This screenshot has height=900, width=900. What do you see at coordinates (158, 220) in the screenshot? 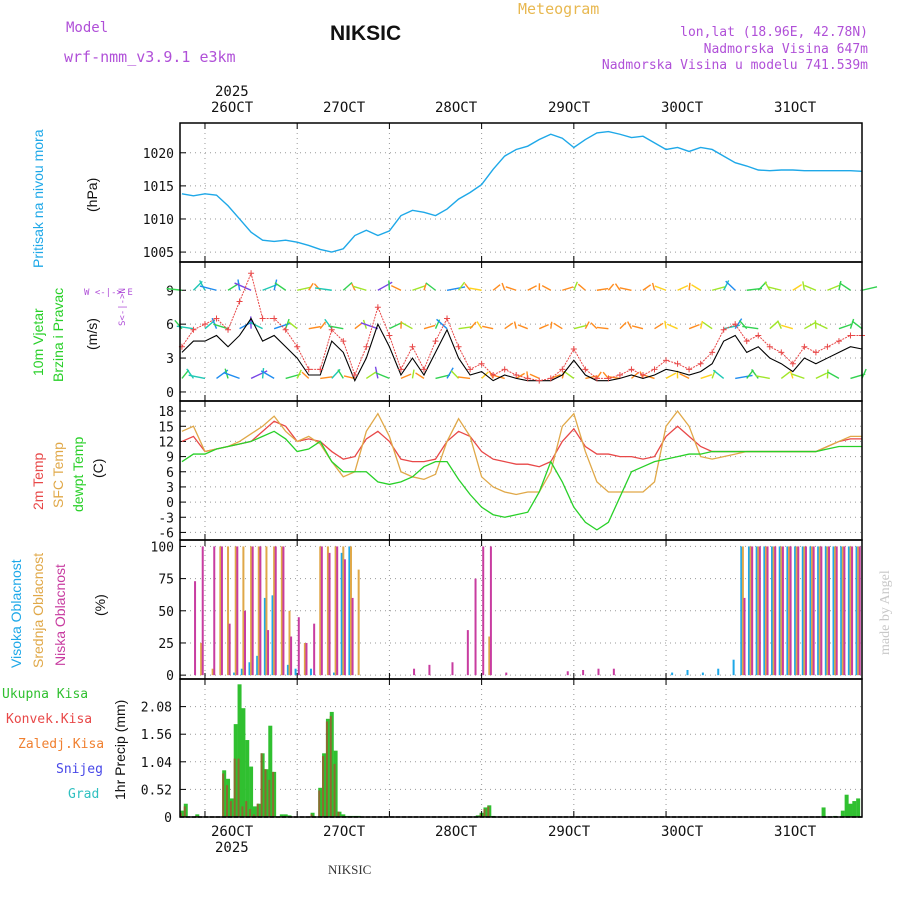
I see `pressure-tick: 1010` at bounding box center [158, 220].